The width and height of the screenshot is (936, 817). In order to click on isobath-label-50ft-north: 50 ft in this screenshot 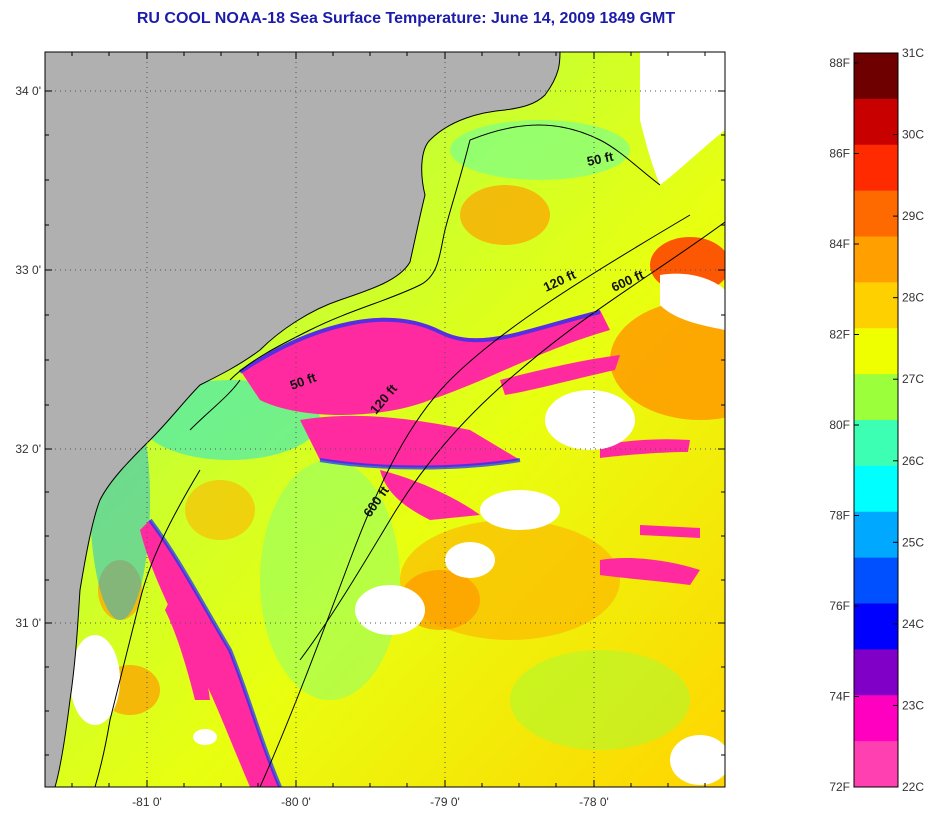, I will do `click(601, 159)`.